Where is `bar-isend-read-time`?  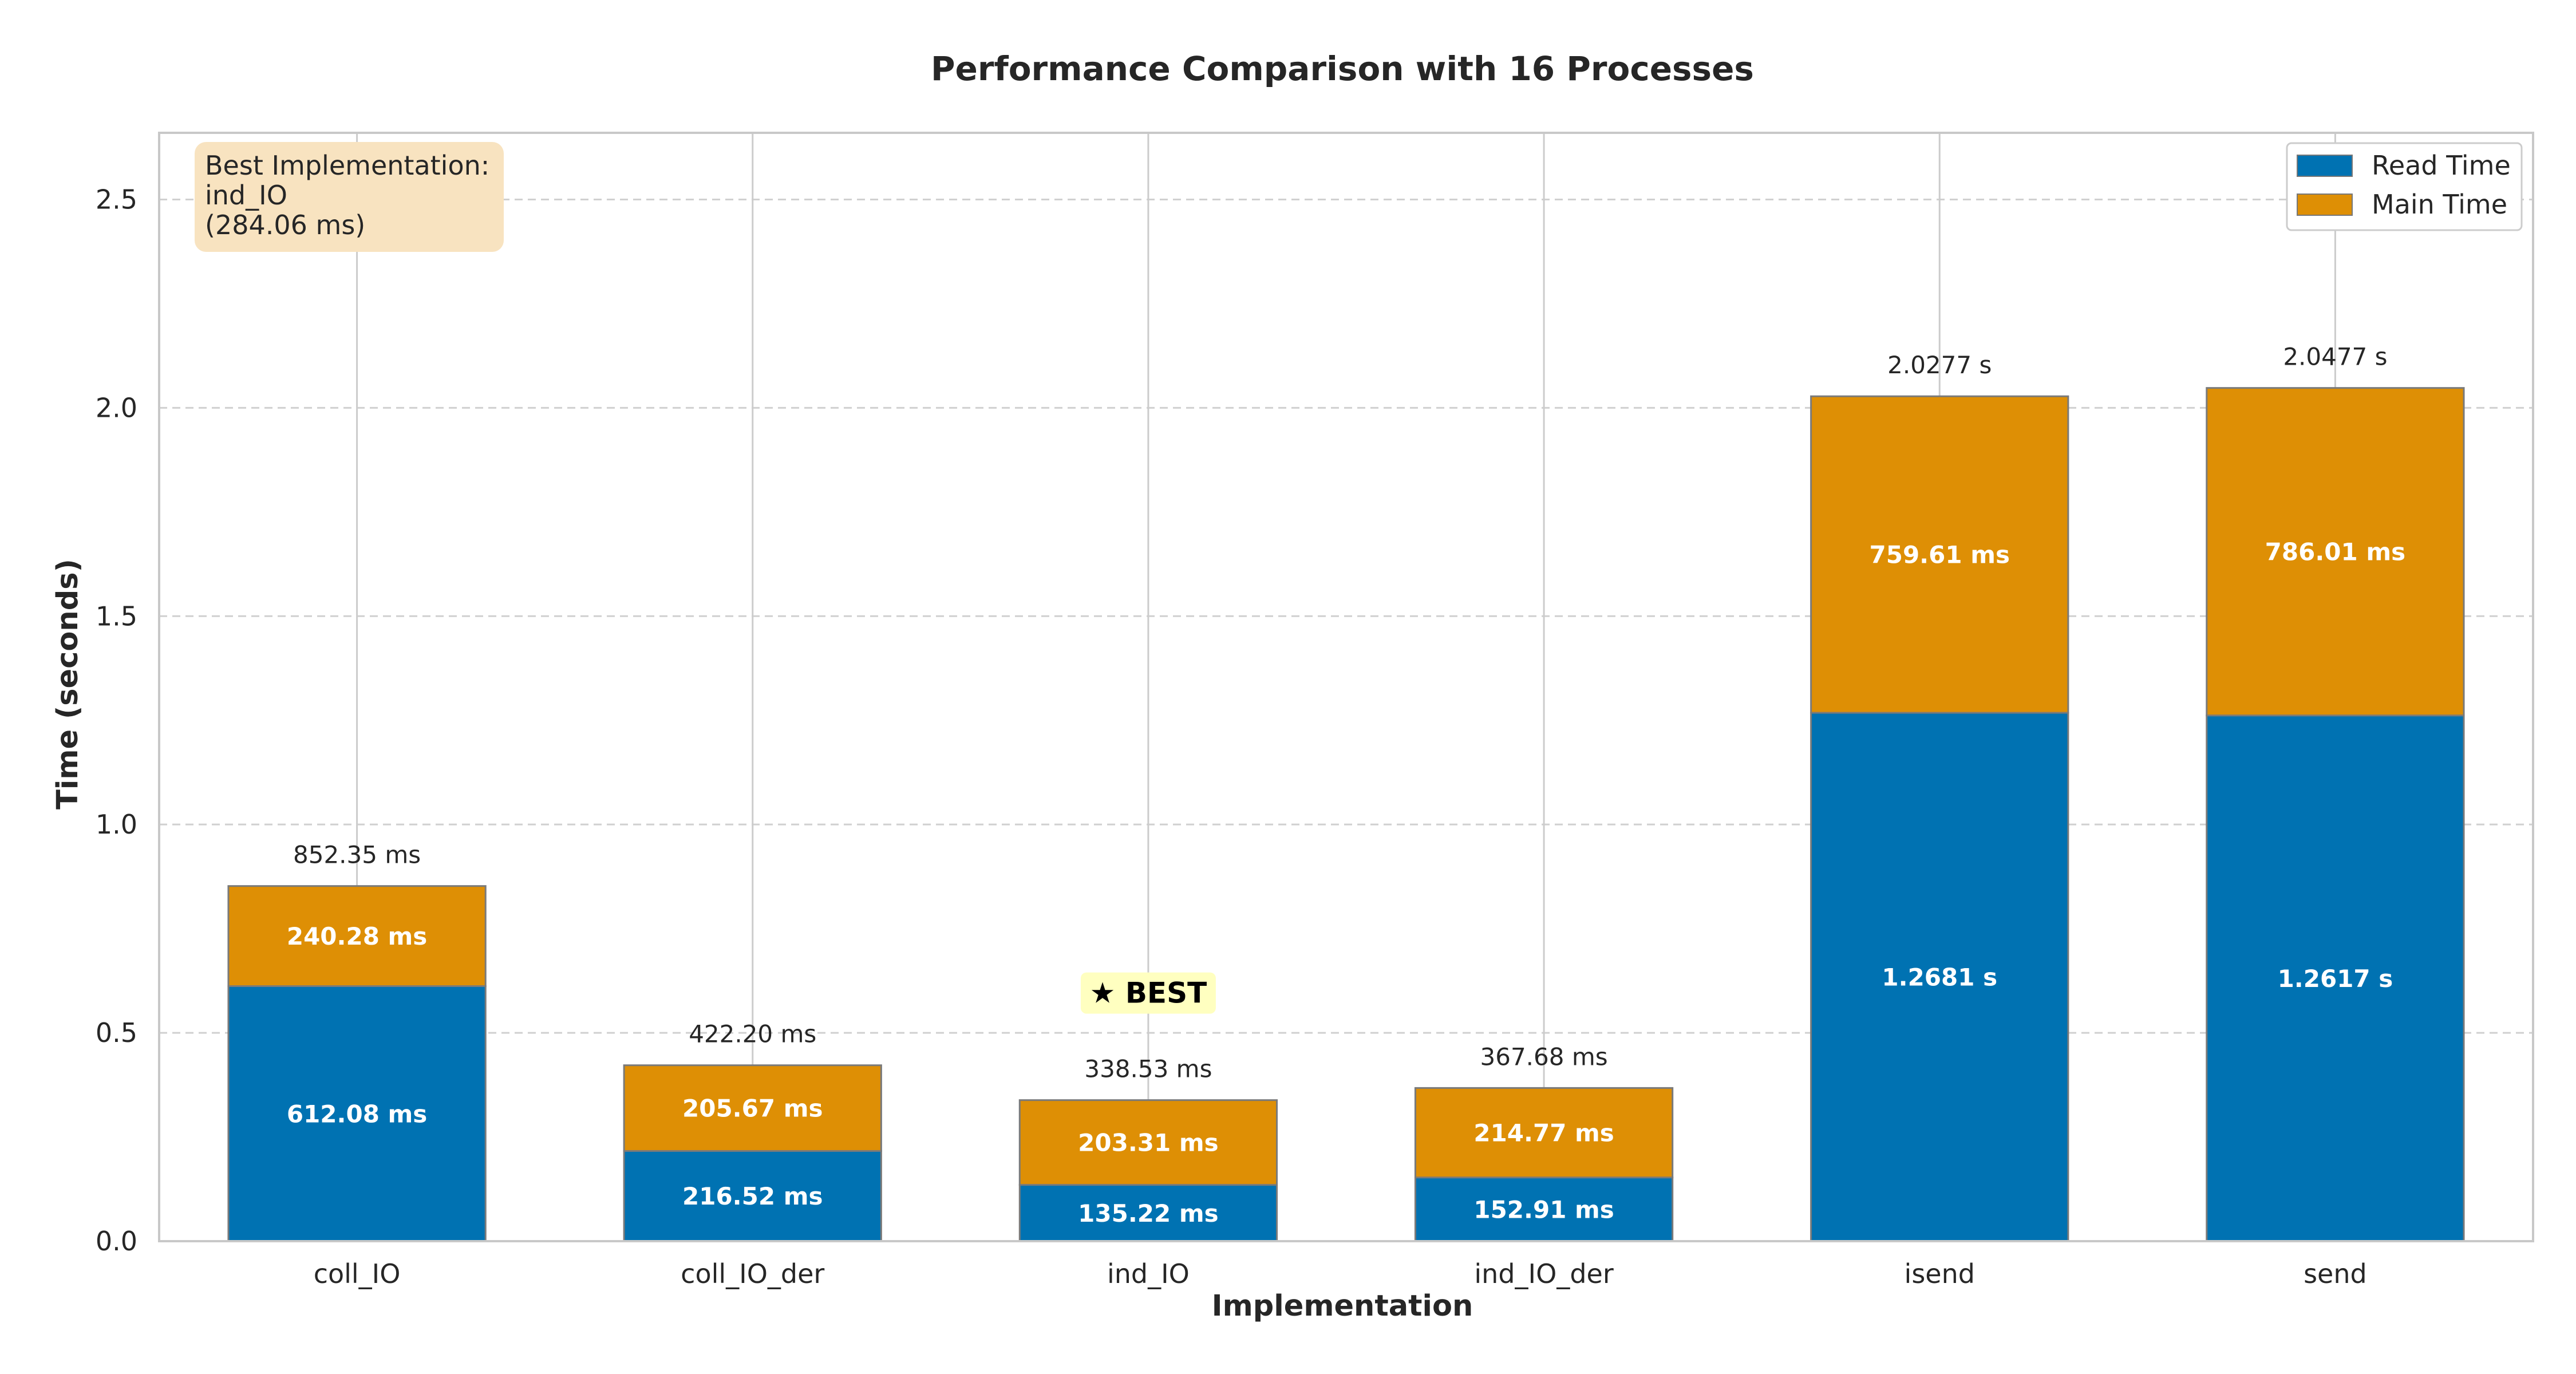 bar-isend-read-time is located at coordinates (1939, 977).